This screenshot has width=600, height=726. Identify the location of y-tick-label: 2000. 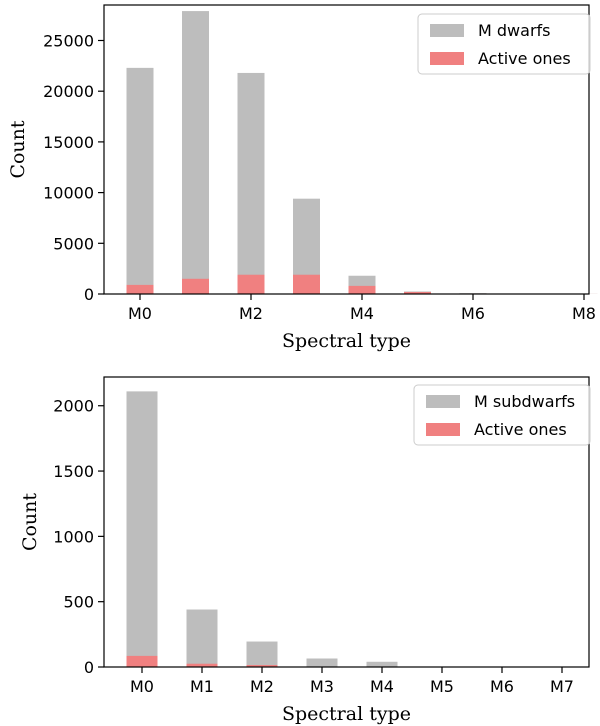
(73, 406).